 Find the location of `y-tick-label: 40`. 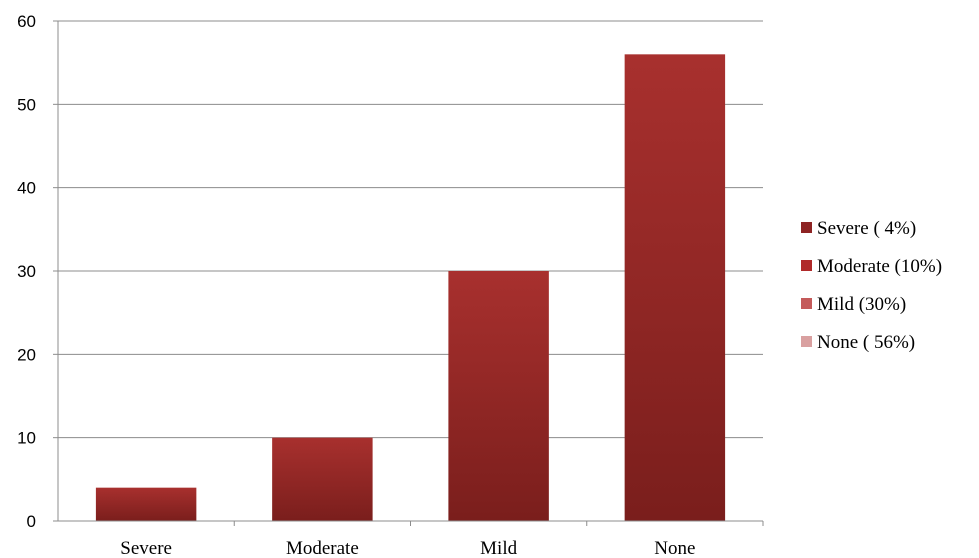

y-tick-label: 40 is located at coordinates (26, 188).